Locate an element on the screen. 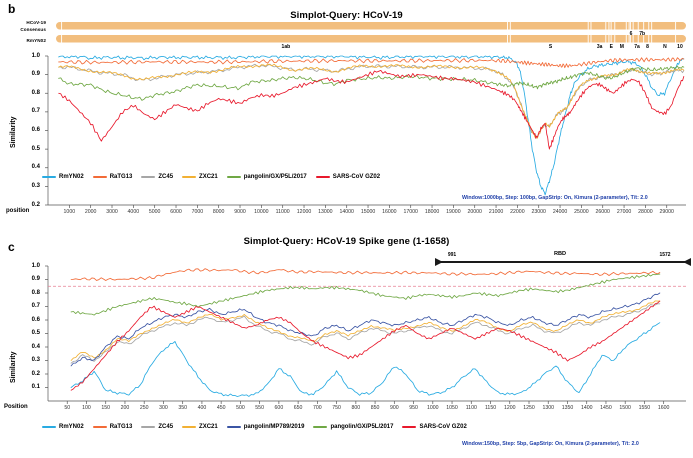 This screenshot has width=693, height=458. gene-label-E: E is located at coordinates (611, 47).